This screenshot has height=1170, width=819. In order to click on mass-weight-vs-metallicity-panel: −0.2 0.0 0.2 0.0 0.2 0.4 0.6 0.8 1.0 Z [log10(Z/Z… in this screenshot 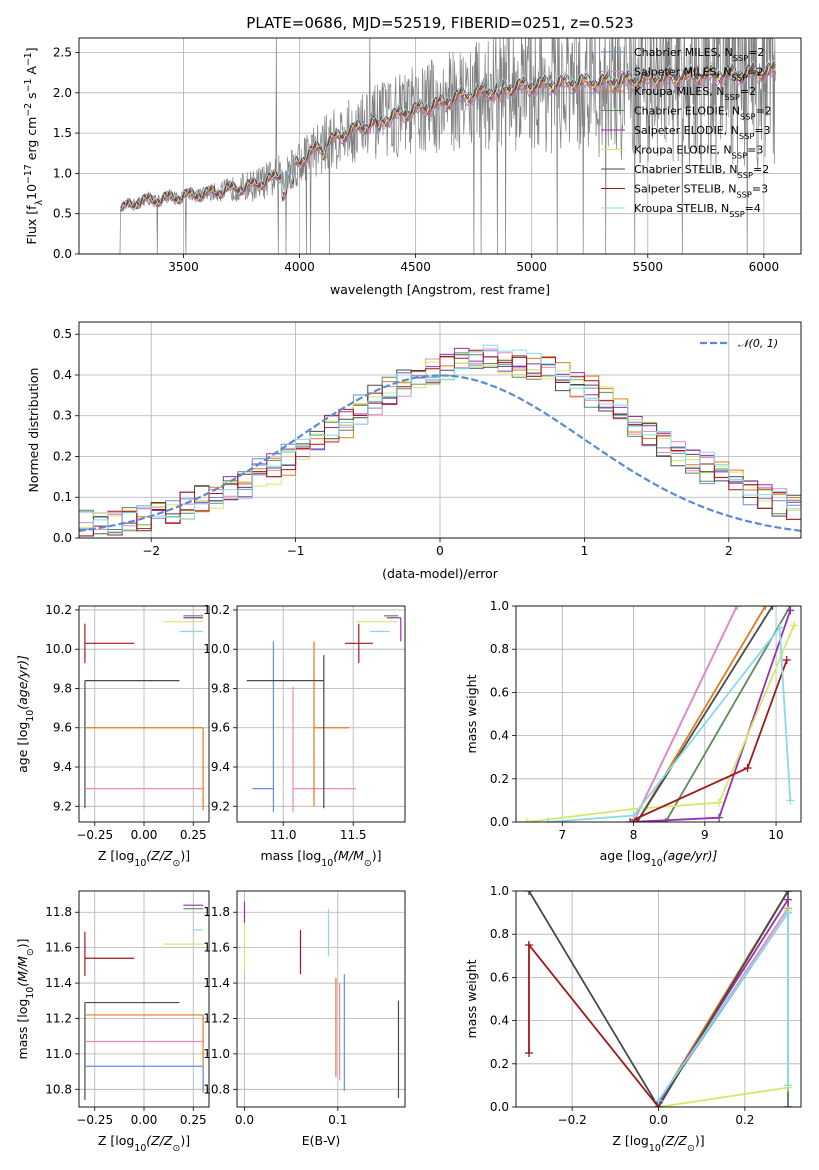, I will do `click(633, 1019)`.